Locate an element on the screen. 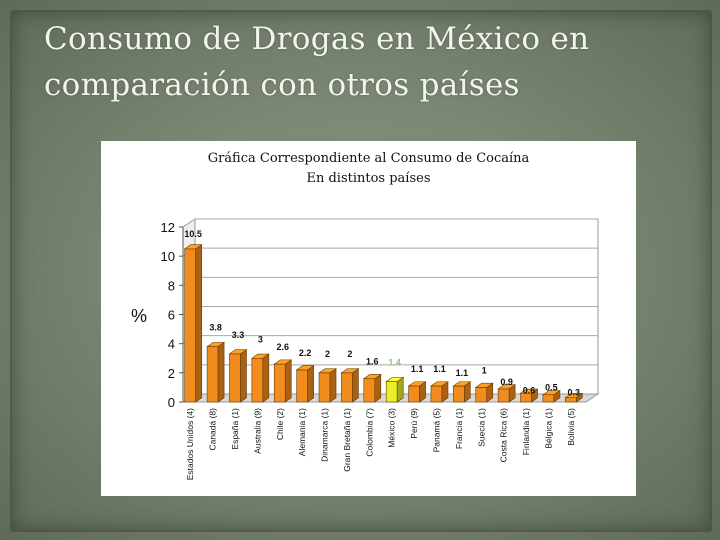 The width and height of the screenshot is (720, 540). bar-value-label: 2.6 is located at coordinates (282, 347).